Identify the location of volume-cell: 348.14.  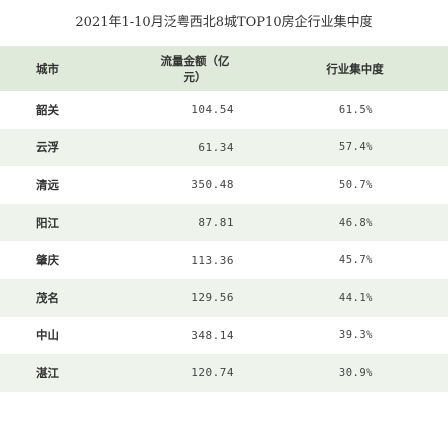
(172, 335).